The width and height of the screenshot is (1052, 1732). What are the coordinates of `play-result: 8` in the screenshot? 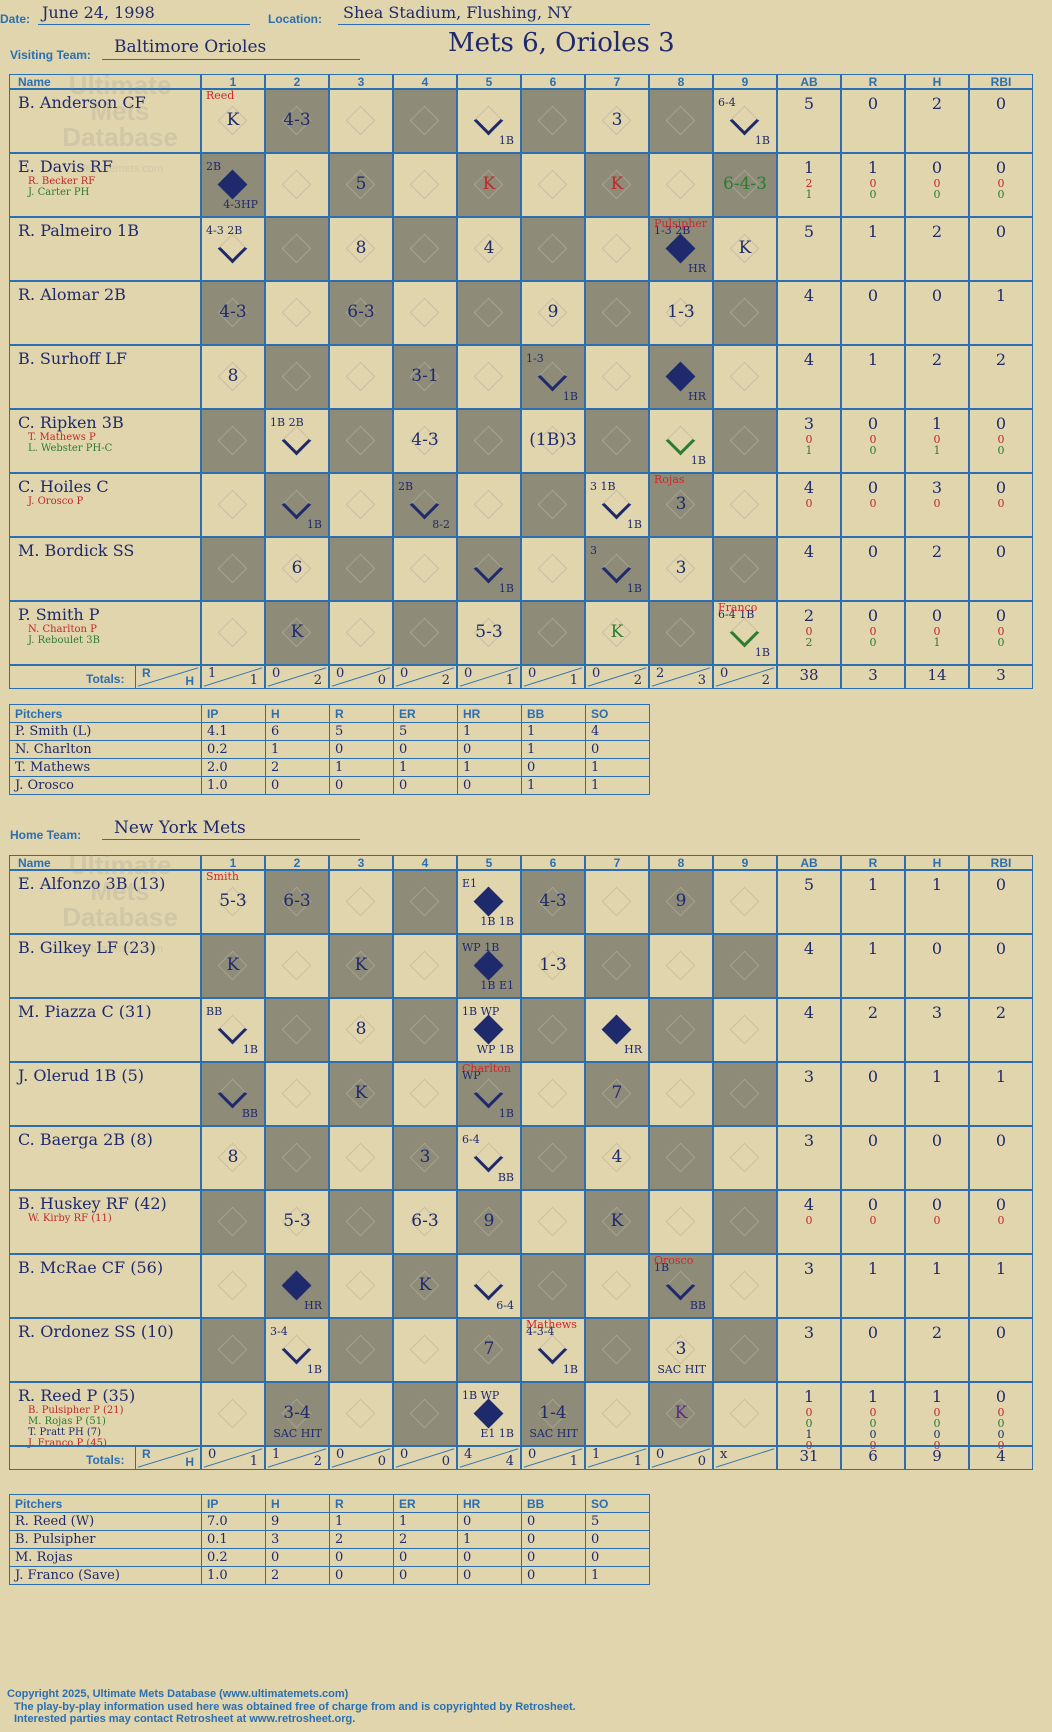 It's located at (361, 1029).